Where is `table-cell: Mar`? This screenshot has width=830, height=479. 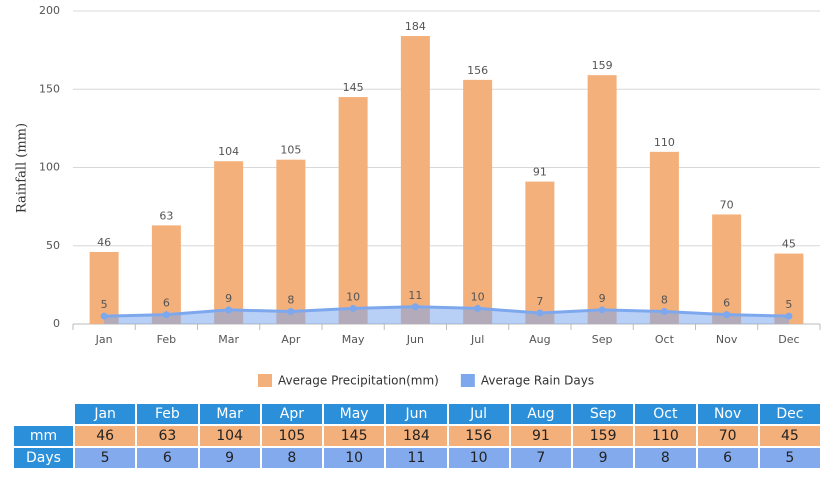
table-cell: Mar is located at coordinates (229, 414).